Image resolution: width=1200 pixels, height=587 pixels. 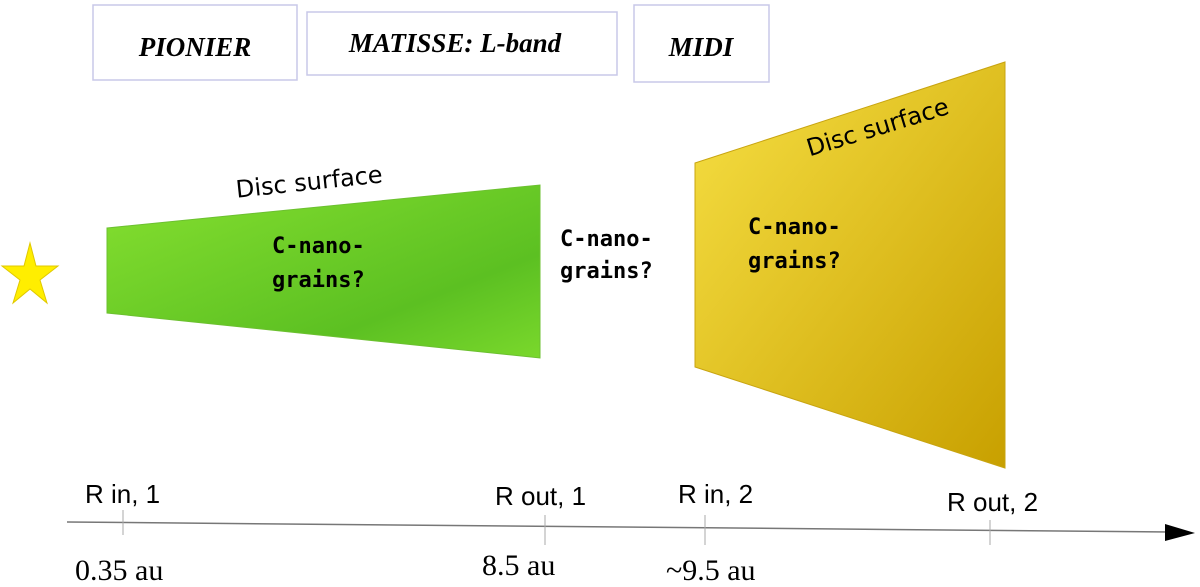 I want to click on instrument-label: PIONIER, so click(x=195, y=47).